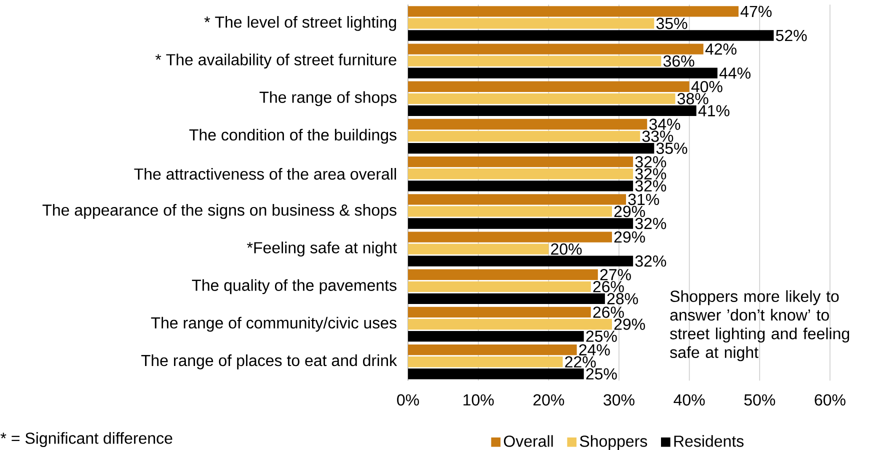 Image resolution: width=879 pixels, height=450 pixels. I want to click on y-tick-label: * The availability of street furniture, so click(275, 61).